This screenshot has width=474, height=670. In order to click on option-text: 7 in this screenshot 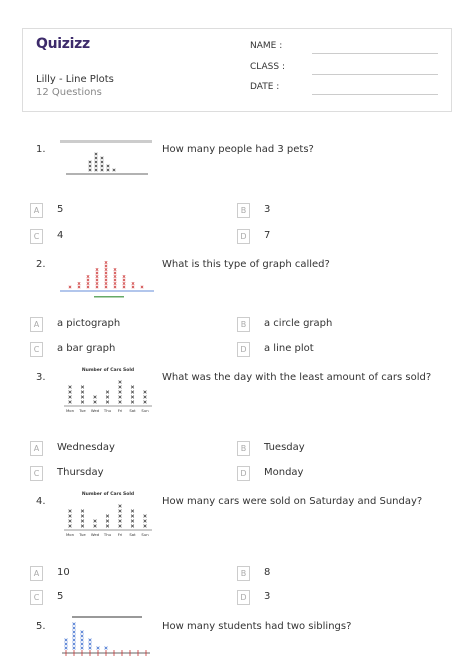, I will do `click(267, 235)`.